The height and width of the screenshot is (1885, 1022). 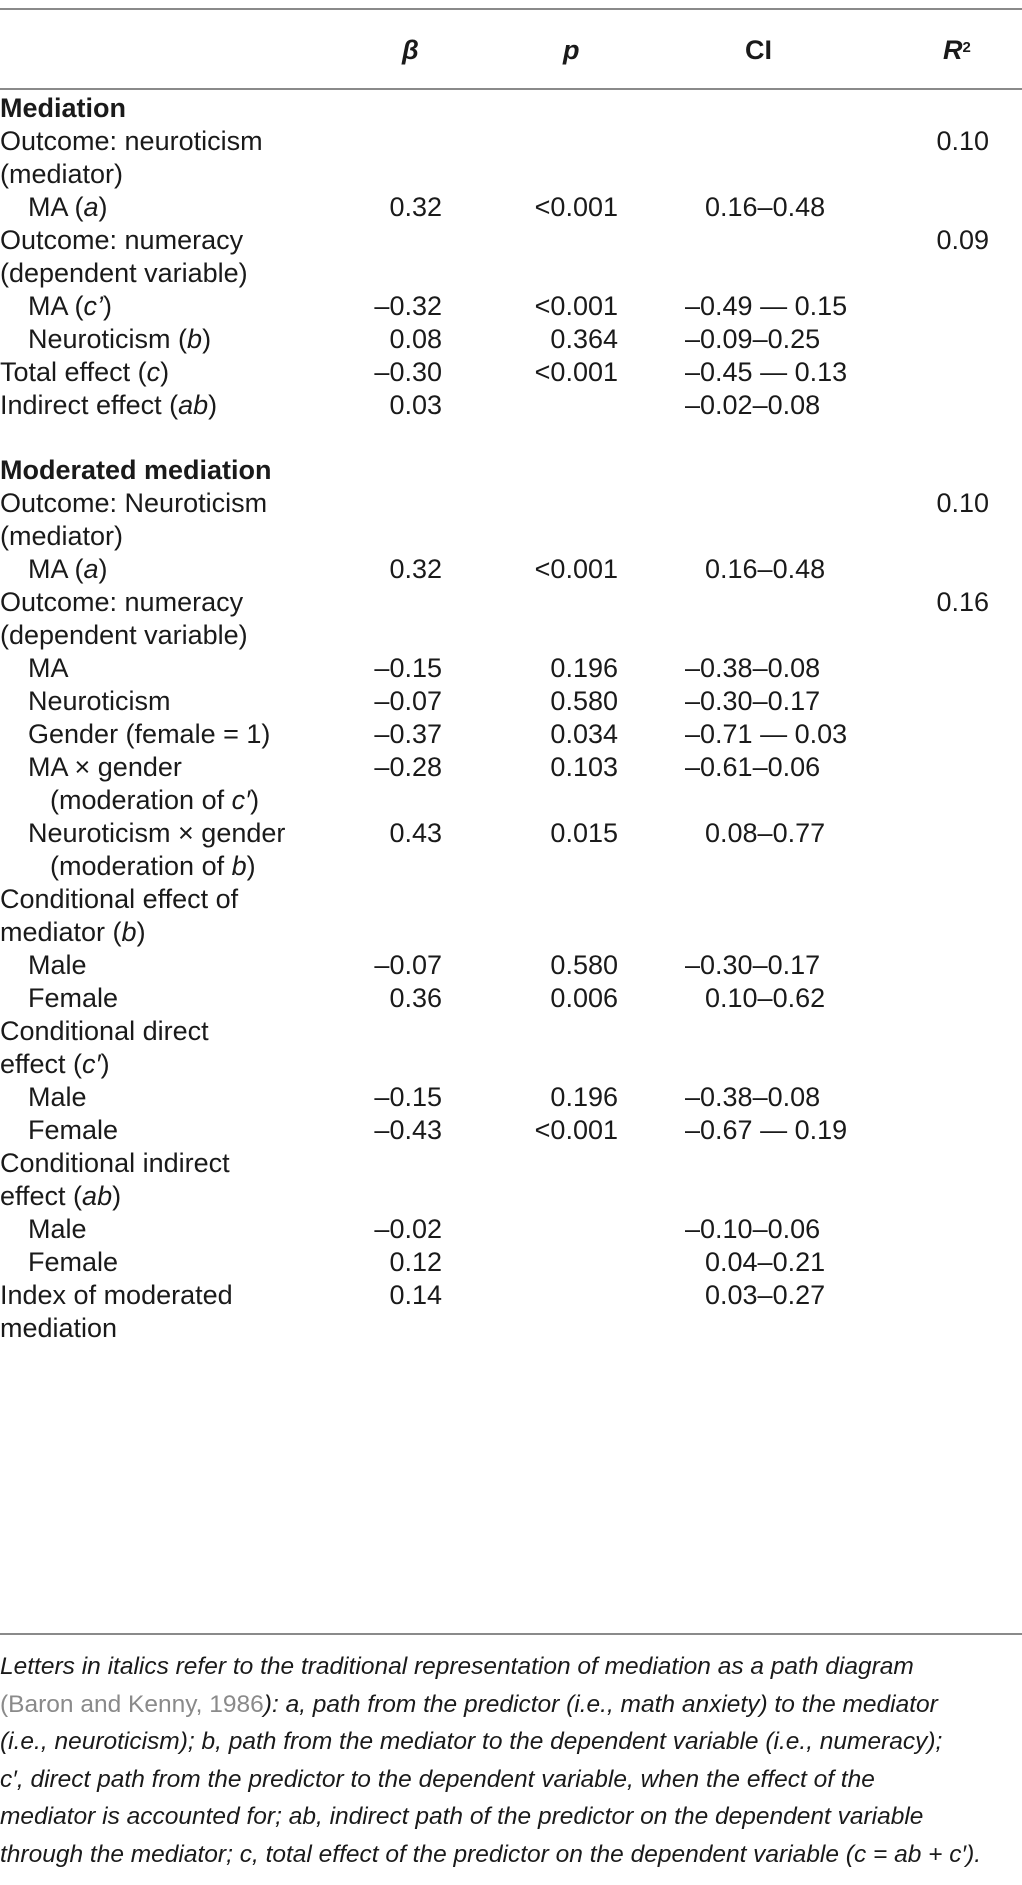 I want to click on table-row: Outcome: numeracy 0.16, so click(x=511, y=602).